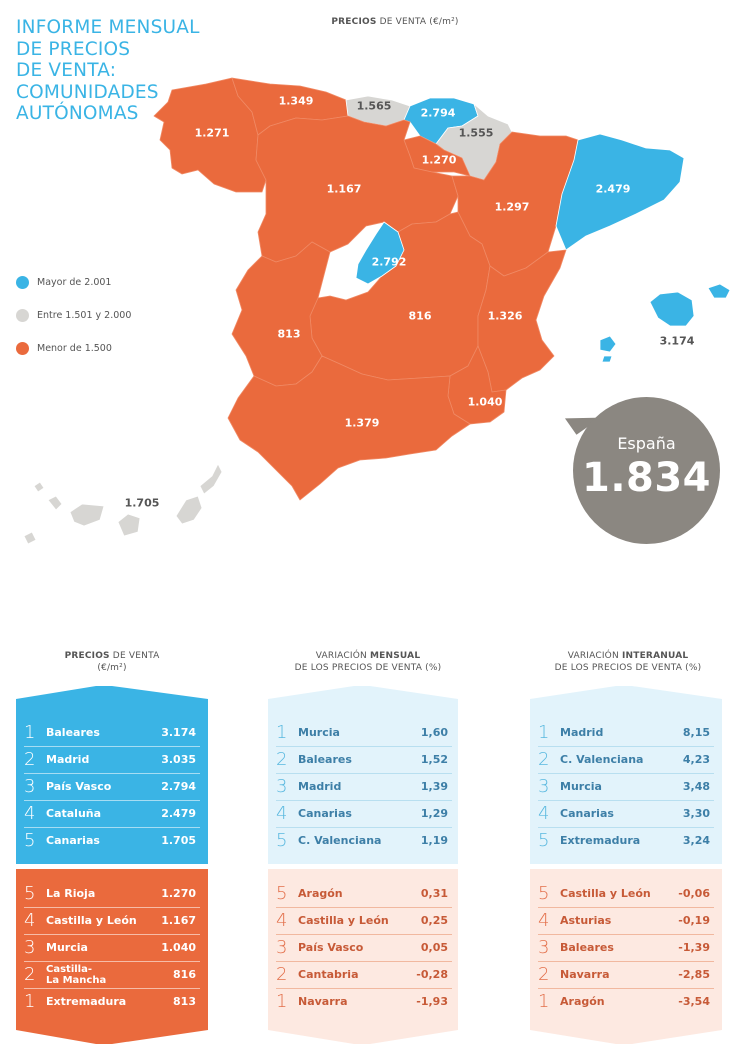 The width and height of the screenshot is (744, 1055). Describe the element at coordinates (395, 656) in the screenshot. I see `col-head-bold: MENSUAL` at that location.